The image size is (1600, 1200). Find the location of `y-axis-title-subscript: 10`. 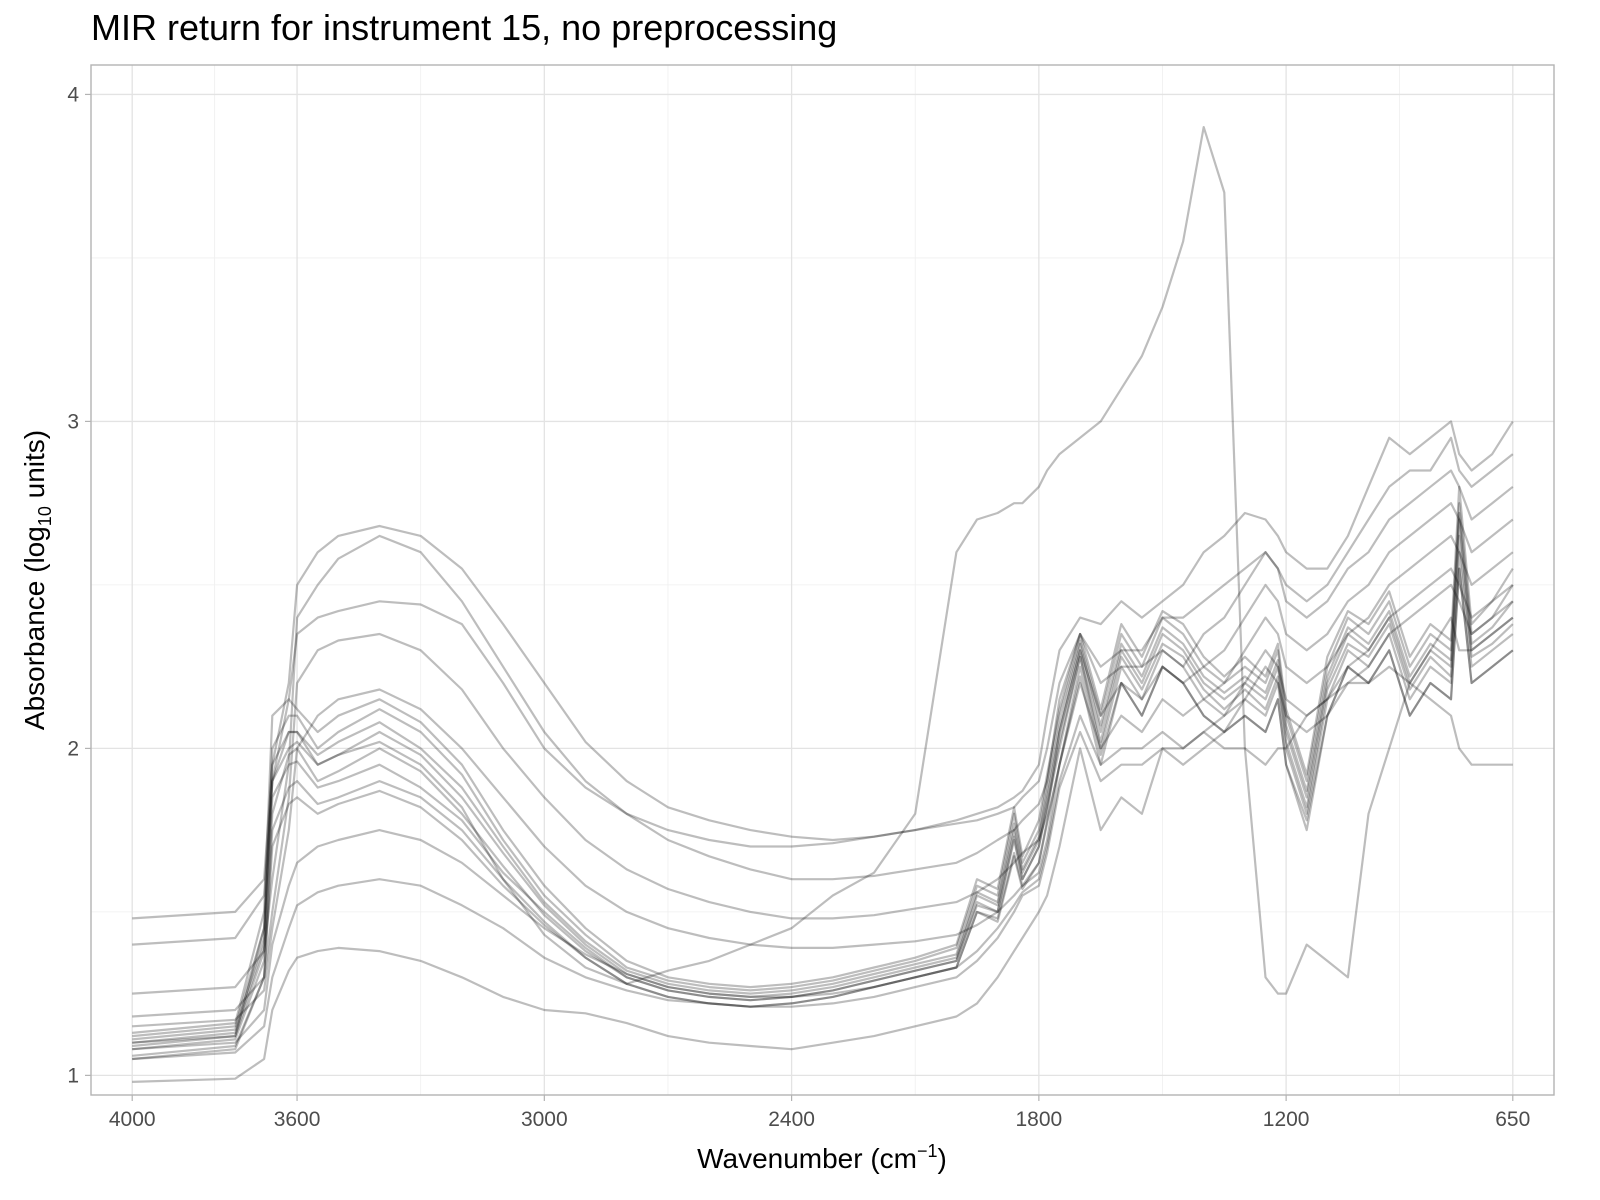

y-axis-title-subscript: 10 is located at coordinates (45, 516).